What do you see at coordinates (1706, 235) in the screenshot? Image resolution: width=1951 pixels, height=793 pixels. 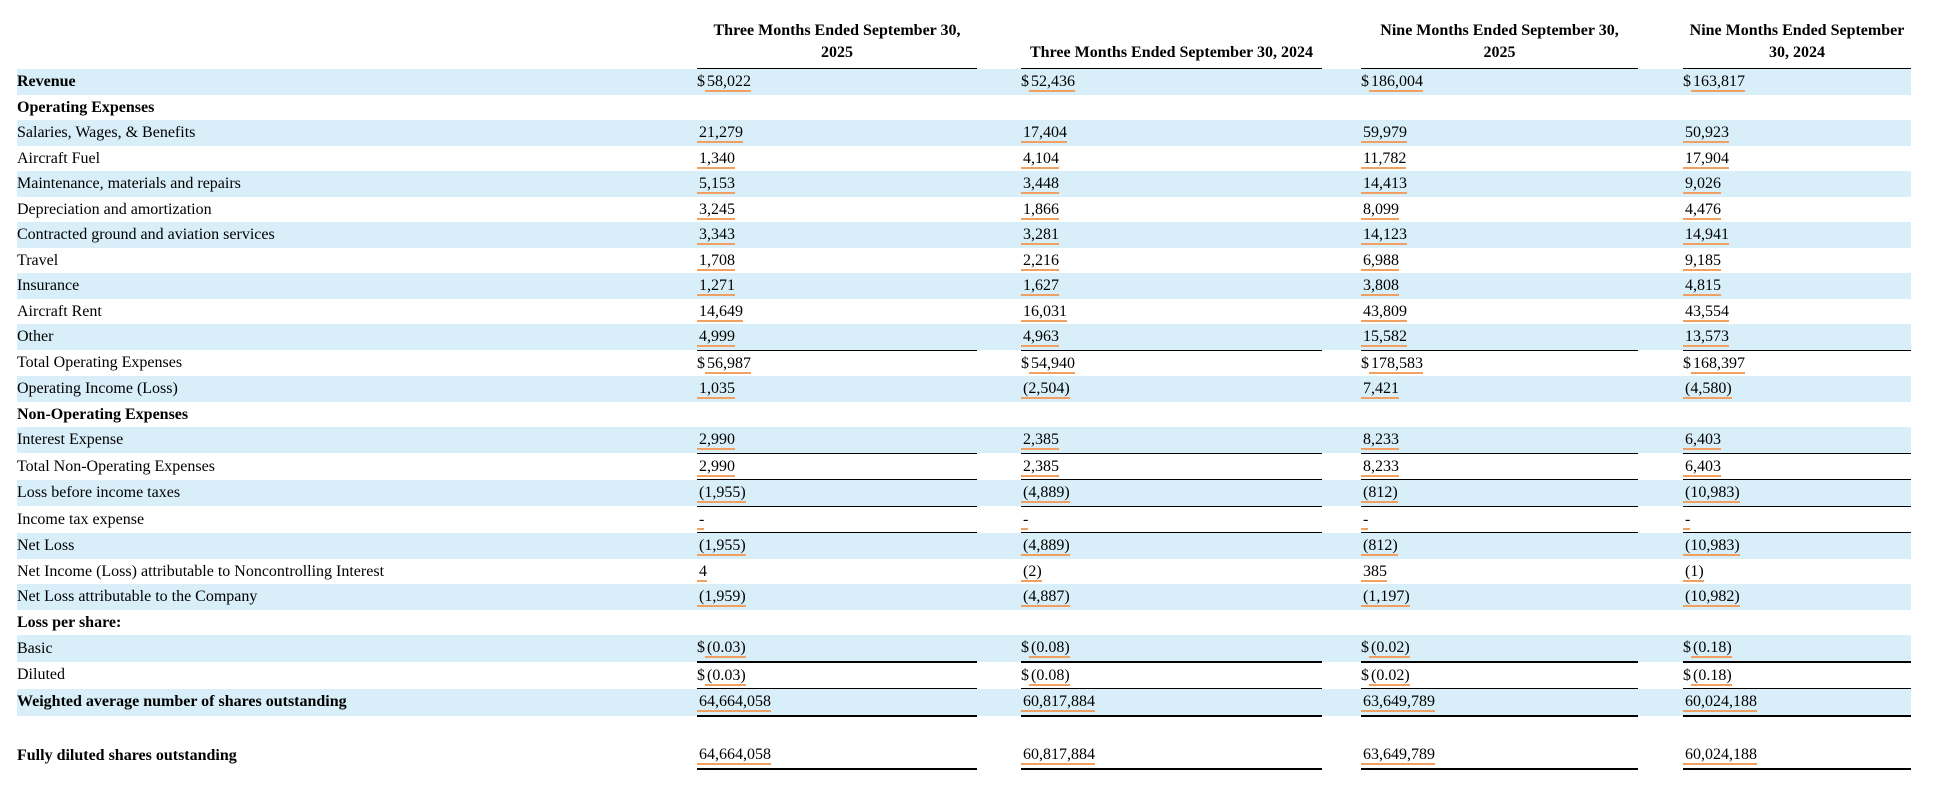 I see `value: 14,941` at bounding box center [1706, 235].